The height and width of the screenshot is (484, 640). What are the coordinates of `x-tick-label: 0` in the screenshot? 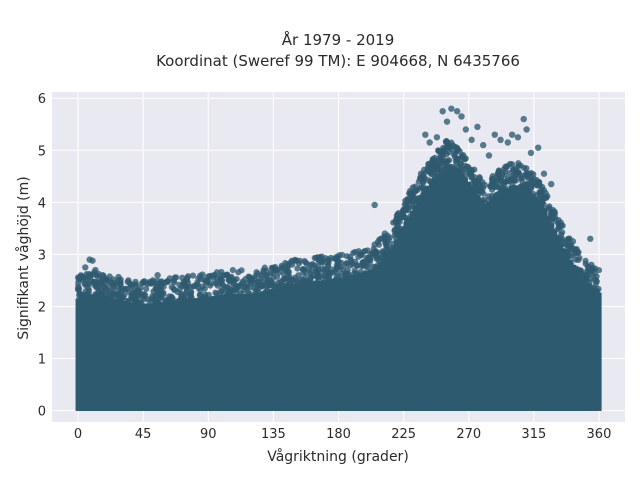 It's located at (78, 434).